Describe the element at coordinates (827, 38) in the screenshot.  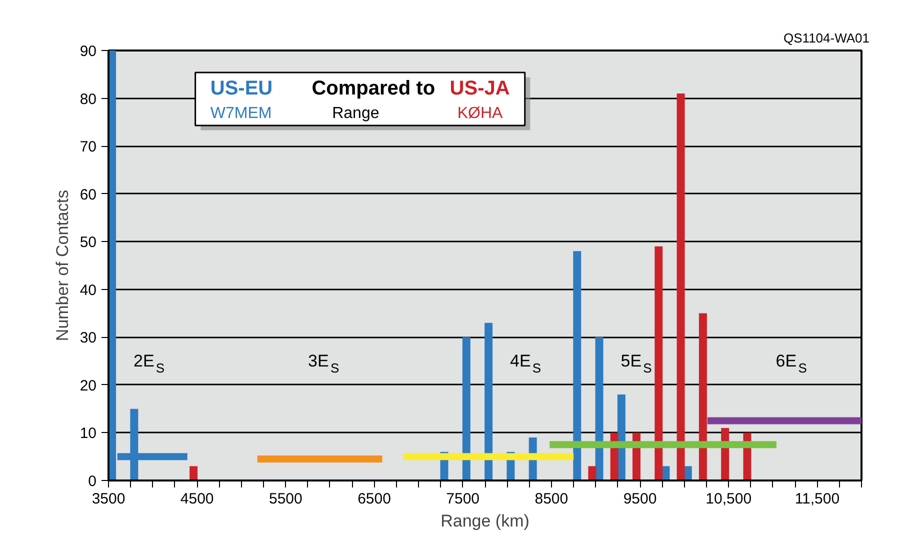
I see `text: QS1104-WA01` at that location.